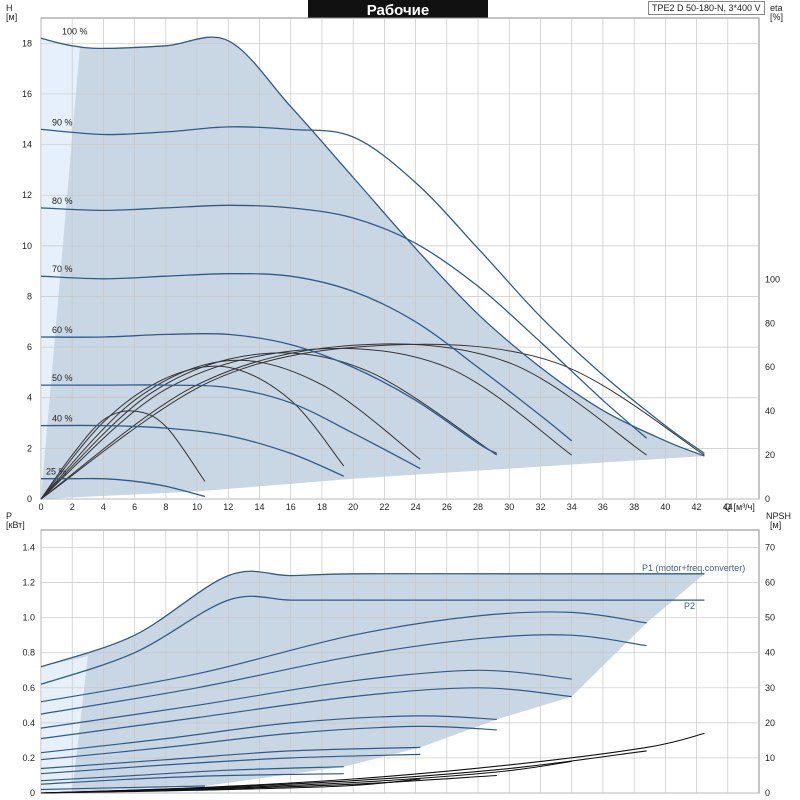  I want to click on npsh-tick-label: 20, so click(770, 723).